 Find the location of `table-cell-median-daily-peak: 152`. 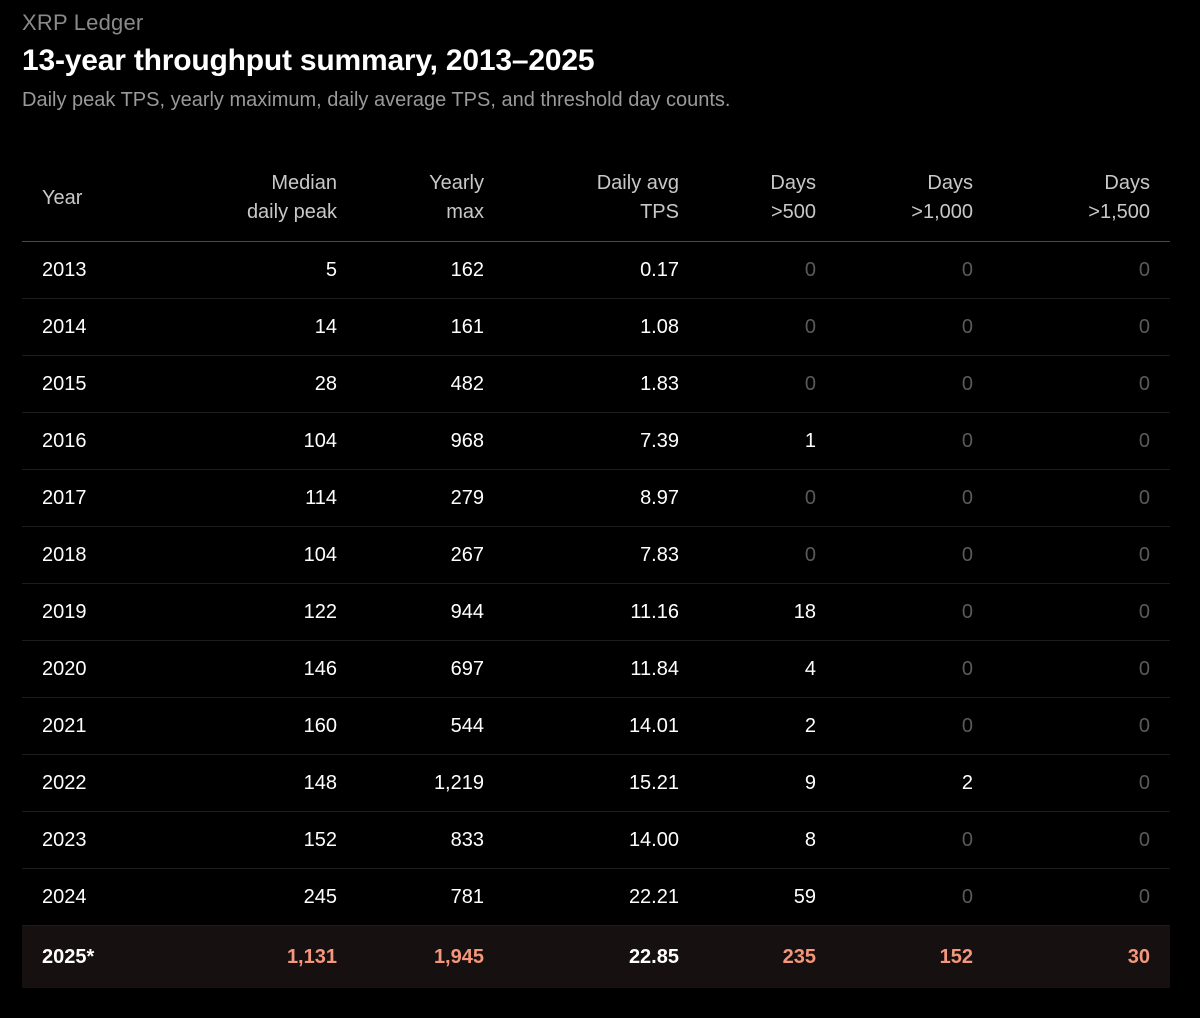

table-cell-median-daily-peak: 152 is located at coordinates (264, 840).